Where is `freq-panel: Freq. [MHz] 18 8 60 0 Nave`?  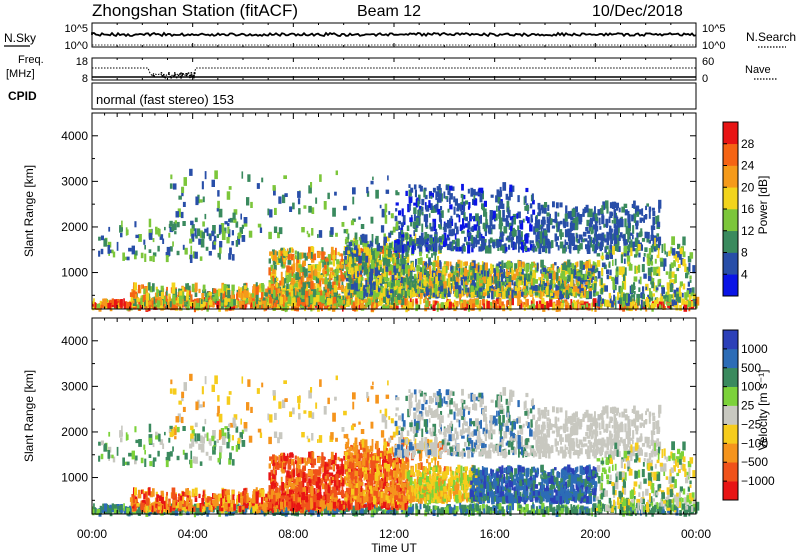 freq-panel: Freq. [MHz] 18 8 60 0 Nave is located at coordinates (392, 69).